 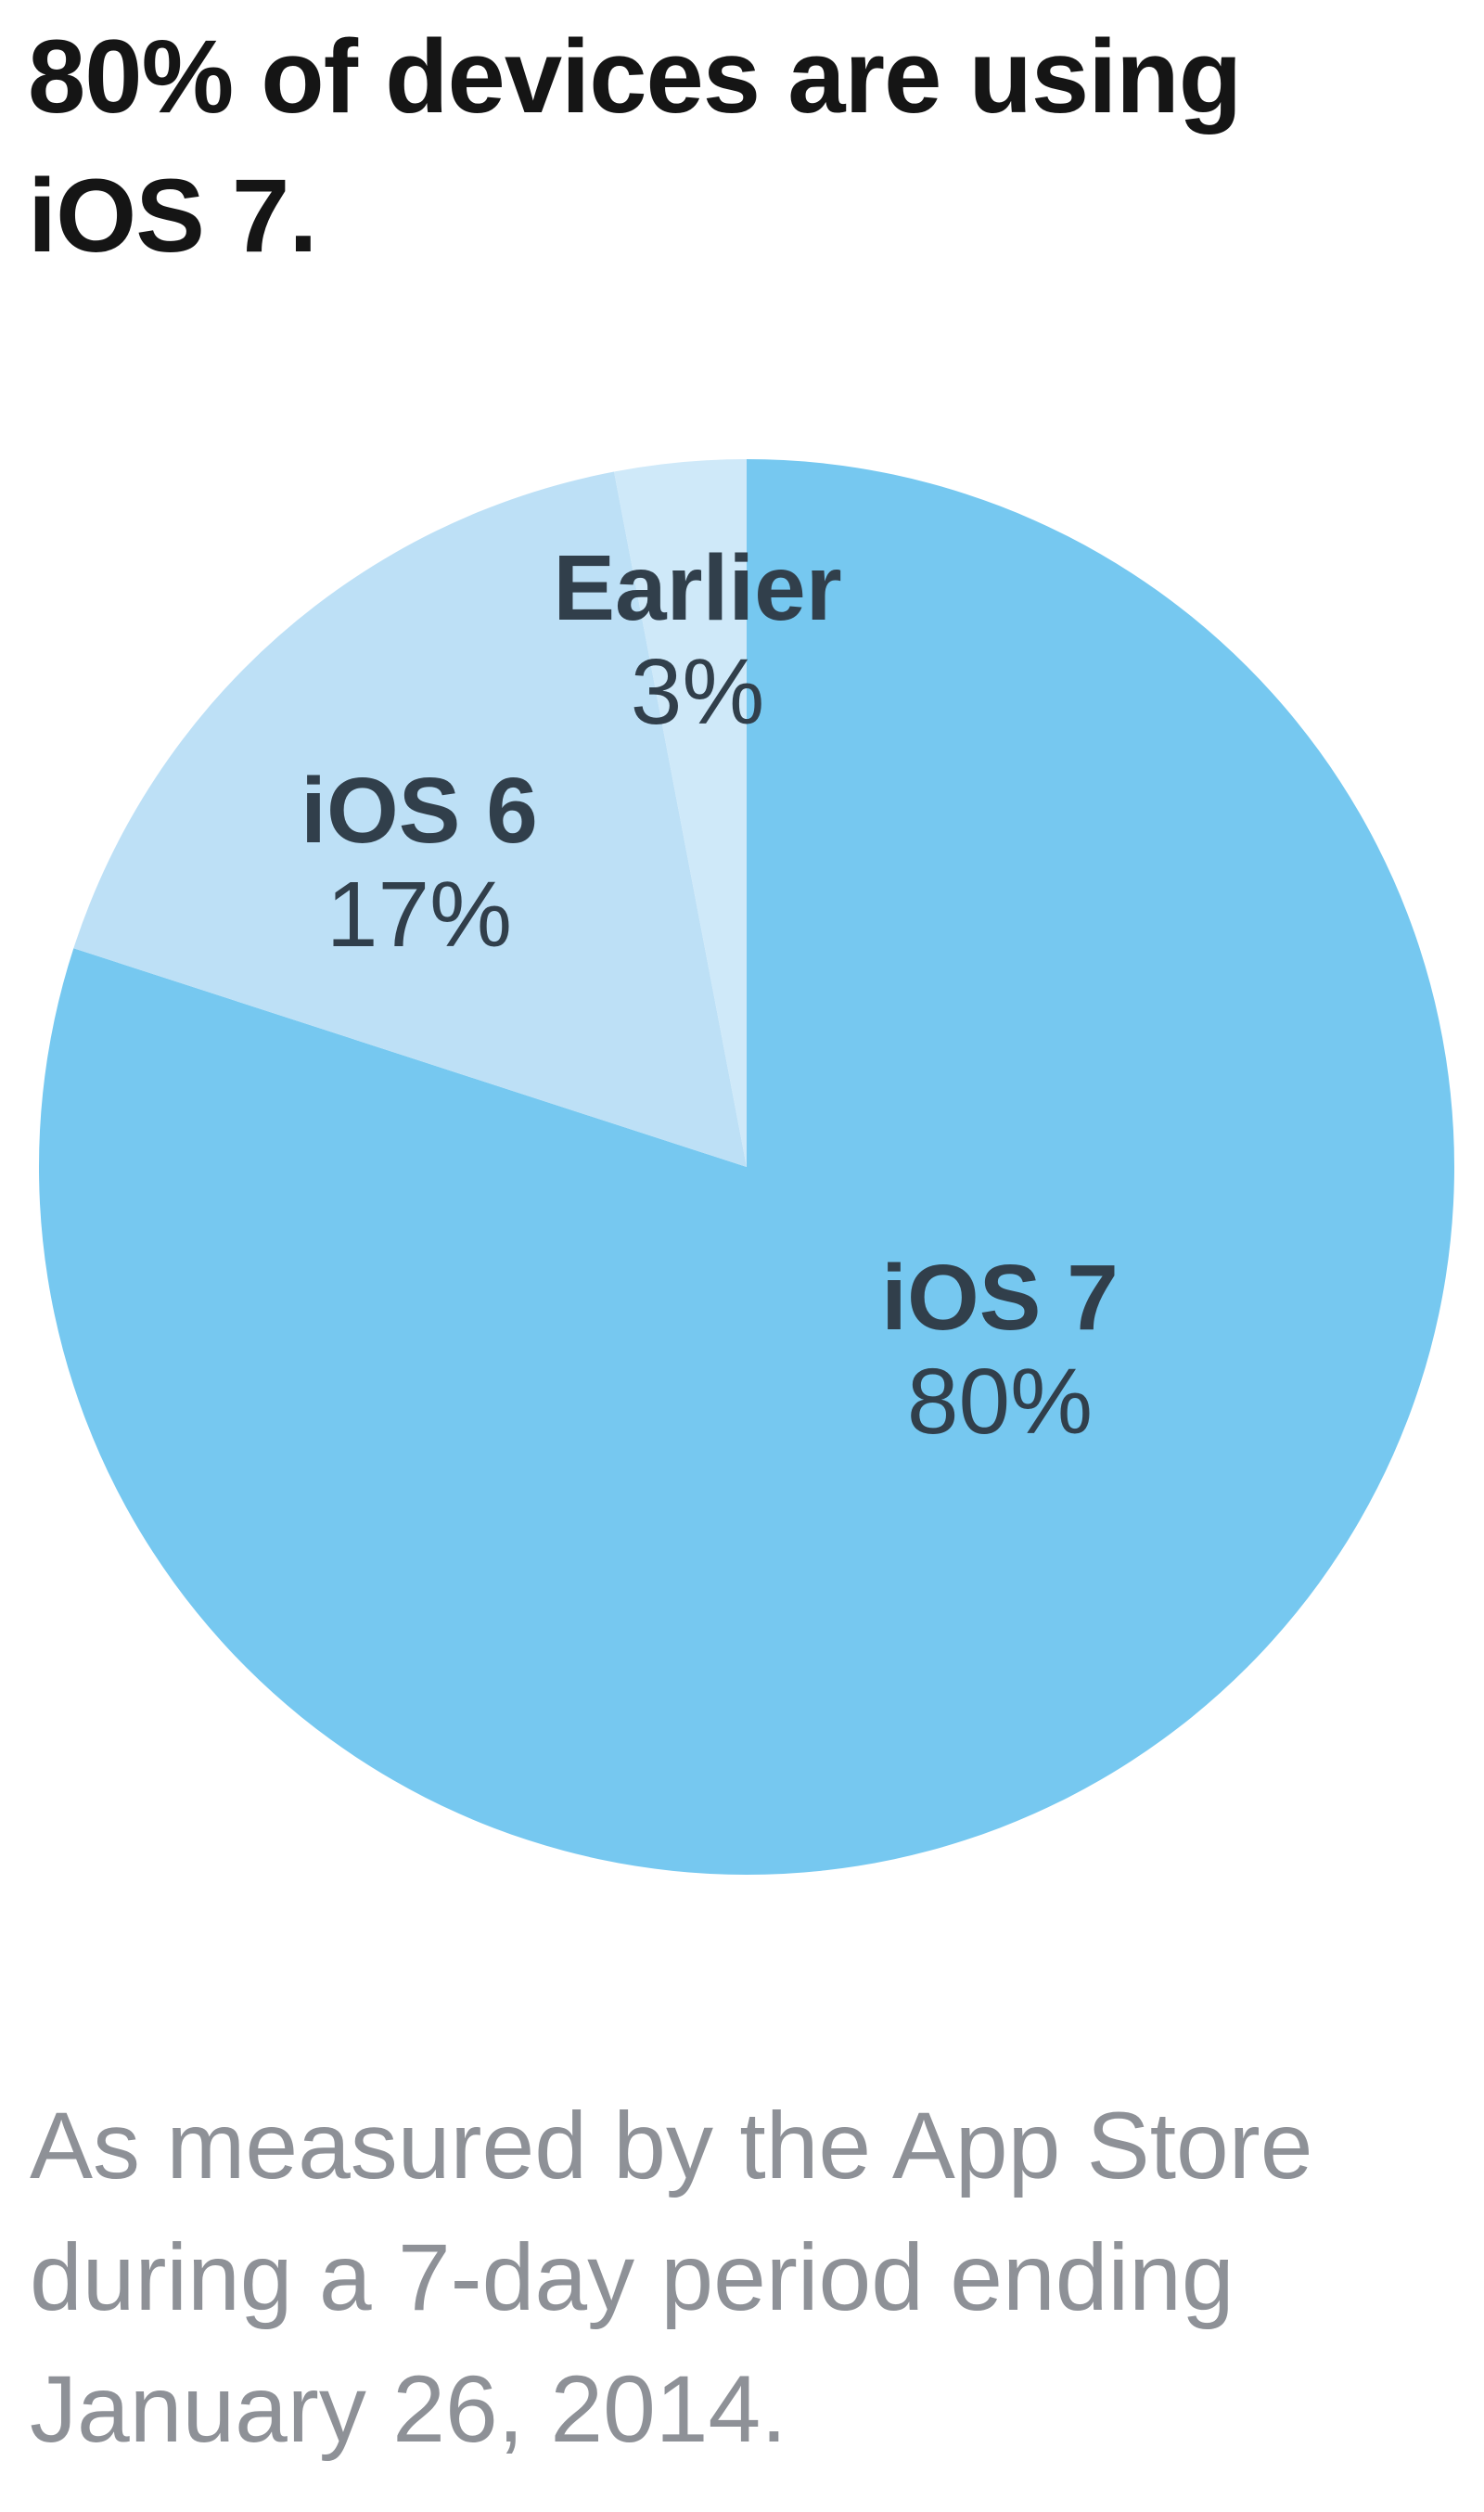 I want to click on chart-footnote-line-2: during a 7-day period ending, so click(x=632, y=2277).